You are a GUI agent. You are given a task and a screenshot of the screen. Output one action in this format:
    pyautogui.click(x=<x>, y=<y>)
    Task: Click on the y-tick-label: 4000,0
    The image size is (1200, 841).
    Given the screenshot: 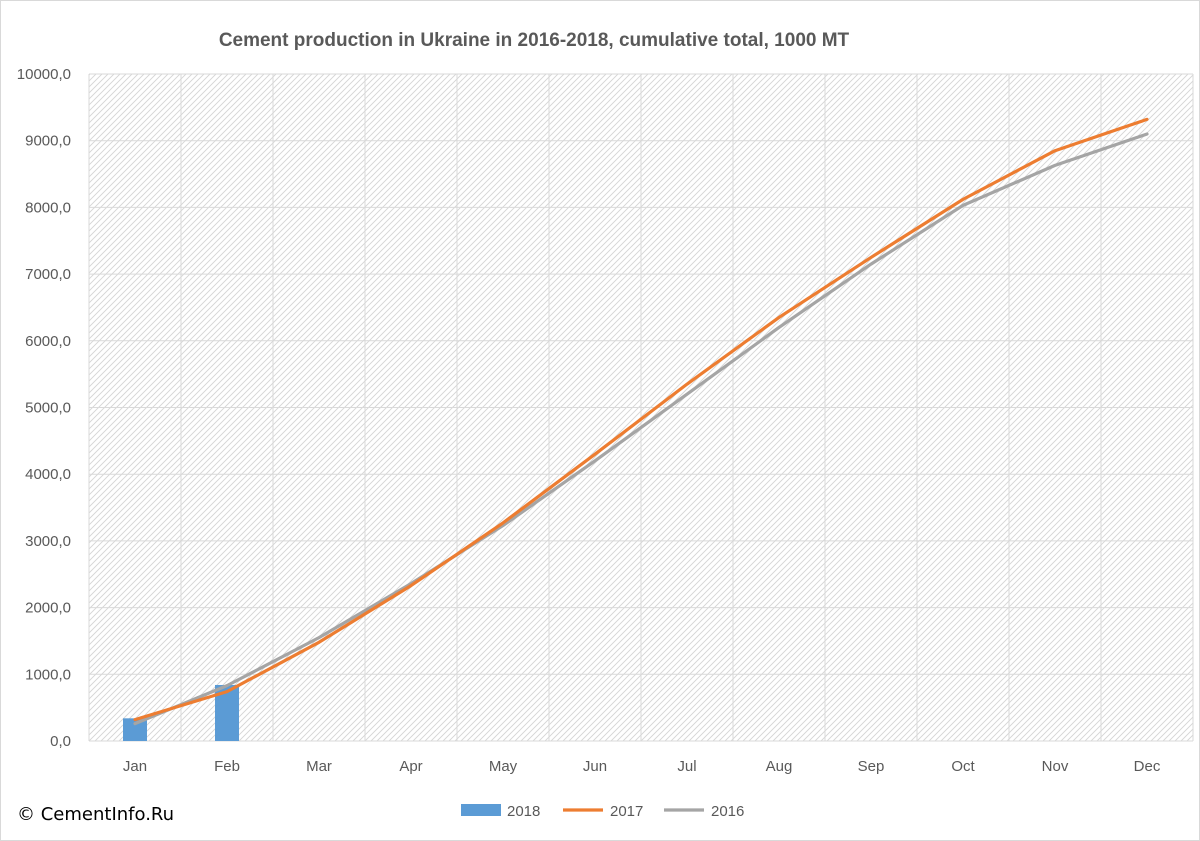 What is the action you would take?
    pyautogui.click(x=48, y=474)
    